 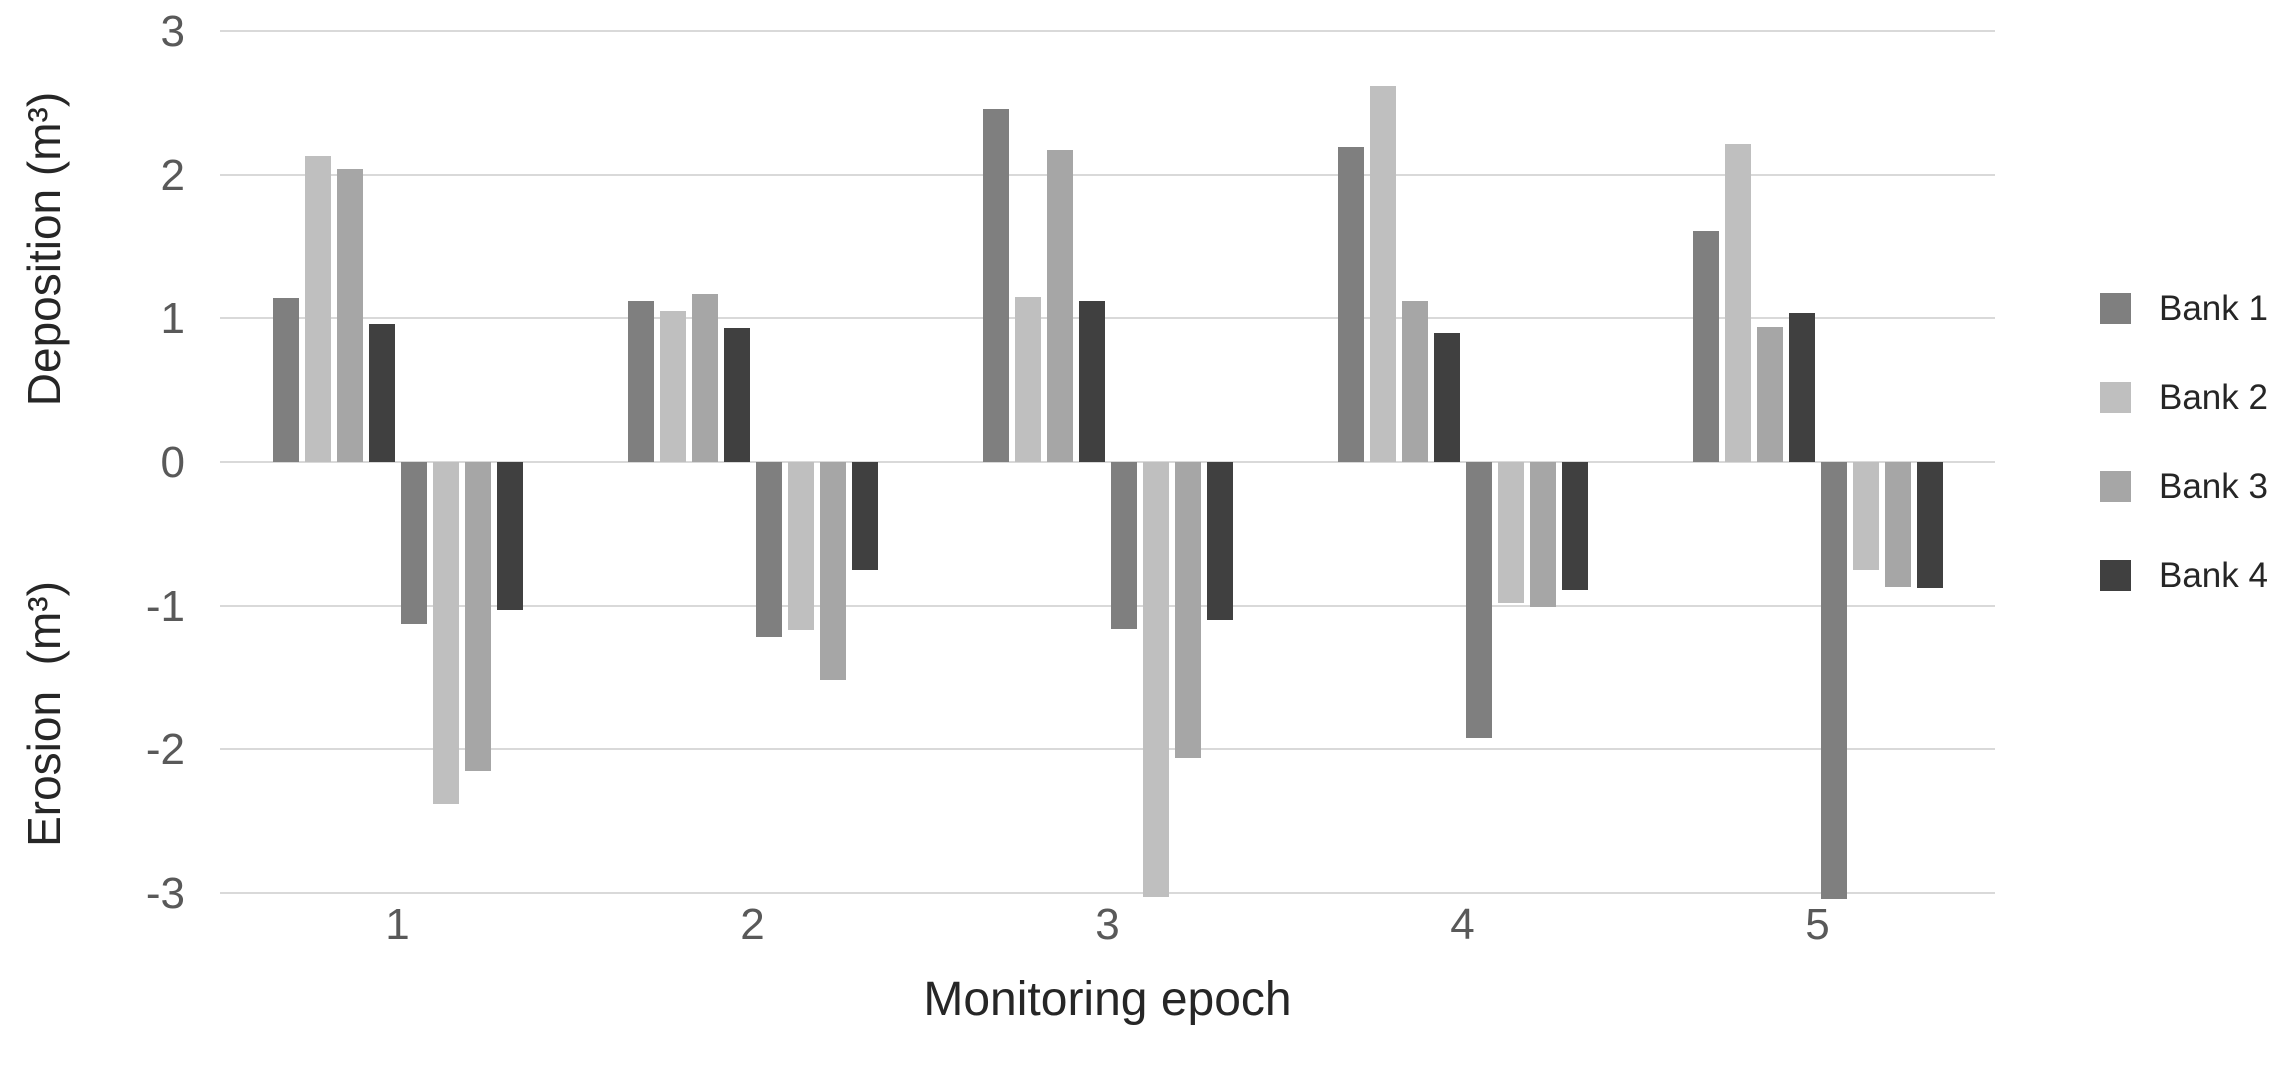 I want to click on bar-bank2-epoch3-erosion, so click(x=1155, y=680).